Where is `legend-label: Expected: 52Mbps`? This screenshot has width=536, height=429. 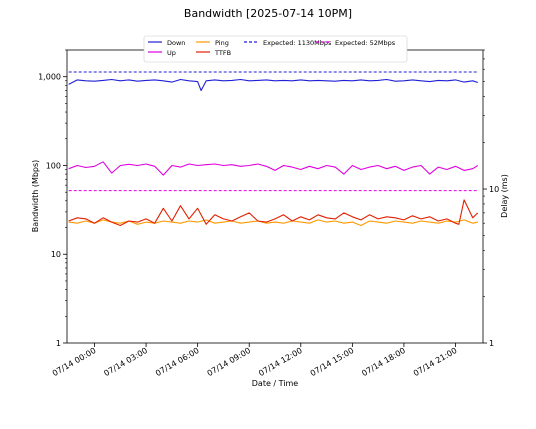
legend-label: Expected: 52Mbps is located at coordinates (365, 43).